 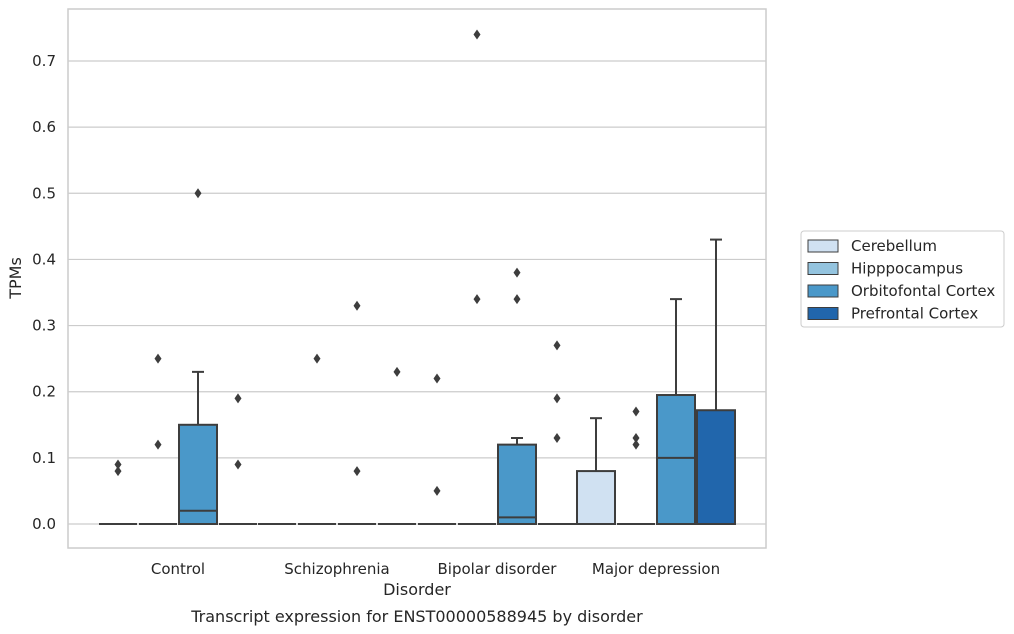 What do you see at coordinates (44, 524) in the screenshot?
I see `y-tick-label: 0.0` at bounding box center [44, 524].